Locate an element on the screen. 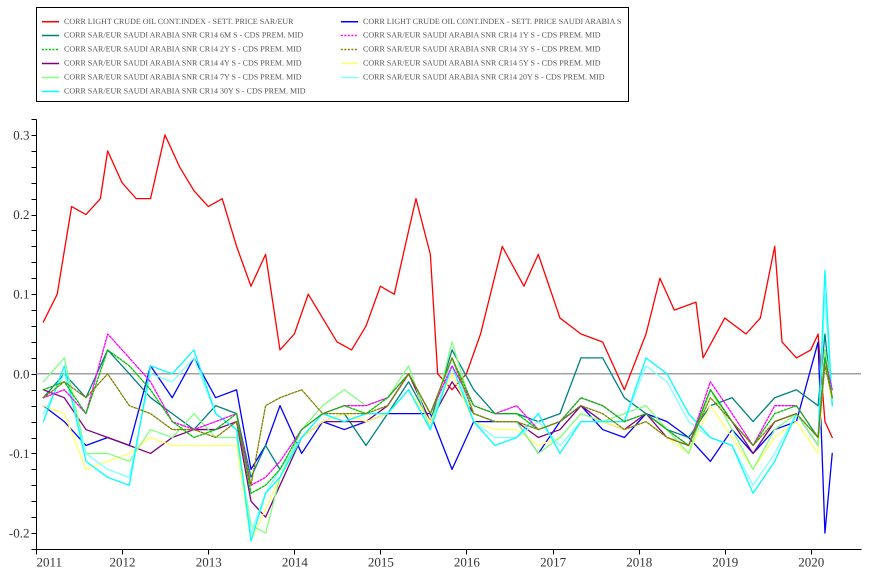 Image resolution: width=874 pixels, height=575 pixels. x-tick-label: 2013 is located at coordinates (209, 562).